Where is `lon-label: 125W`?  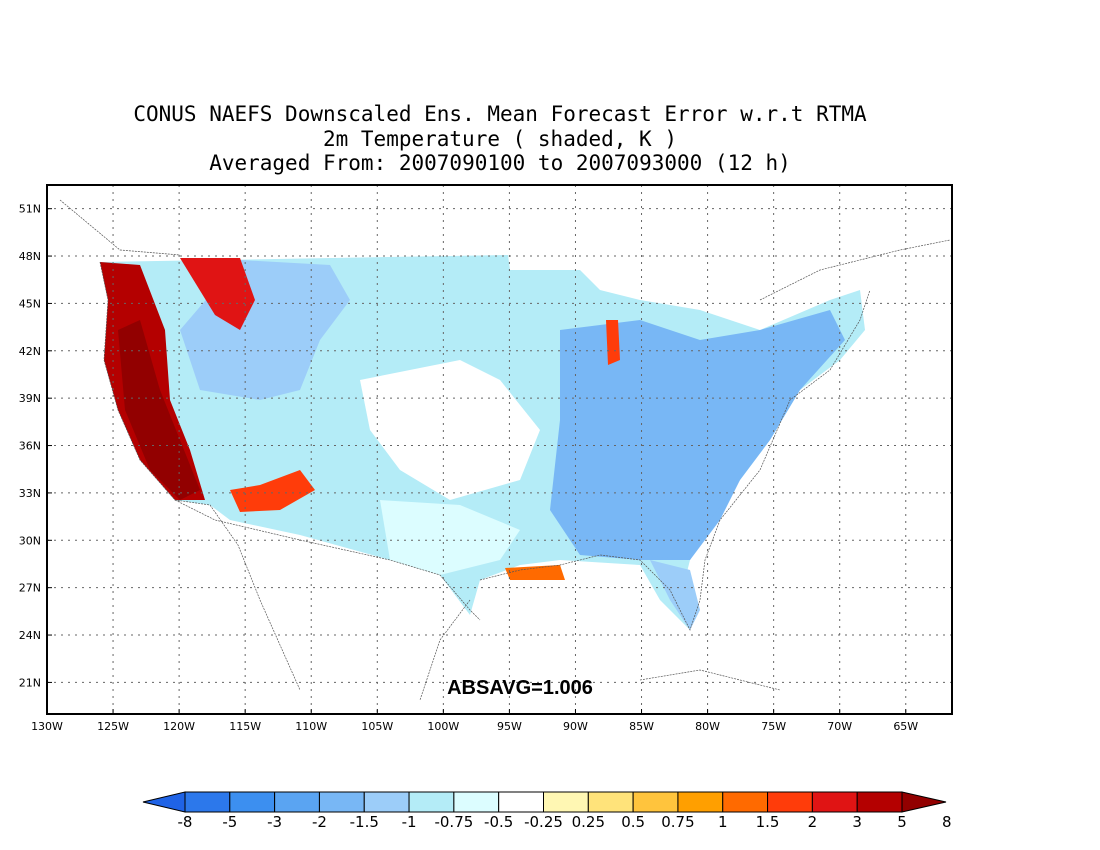 lon-label: 125W is located at coordinates (113, 726).